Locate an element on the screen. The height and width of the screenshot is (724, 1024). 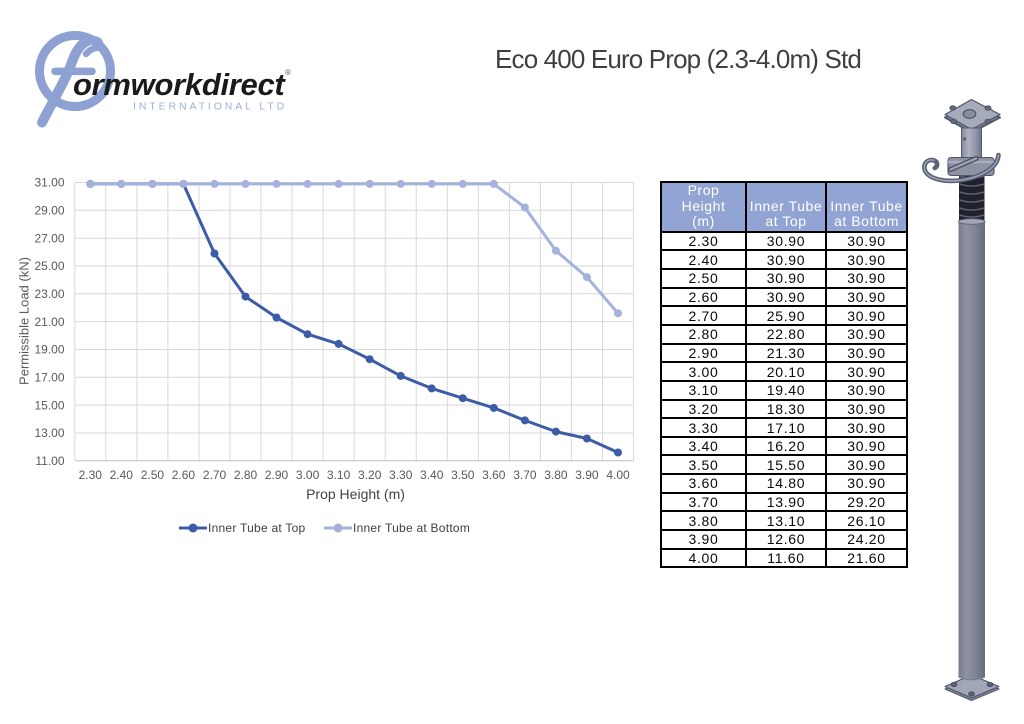
svg-text: 4.00 is located at coordinates (618, 475).